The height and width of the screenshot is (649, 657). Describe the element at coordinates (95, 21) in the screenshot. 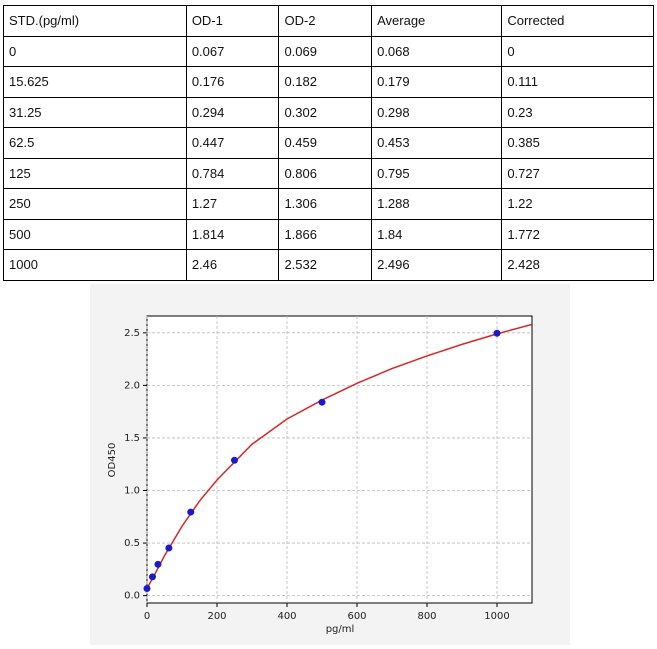

I see `table-cell: STD.(pg/ml)` at that location.